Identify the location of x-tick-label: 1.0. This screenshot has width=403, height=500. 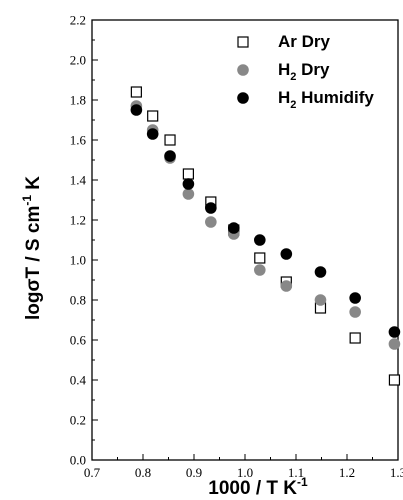
(245, 472).